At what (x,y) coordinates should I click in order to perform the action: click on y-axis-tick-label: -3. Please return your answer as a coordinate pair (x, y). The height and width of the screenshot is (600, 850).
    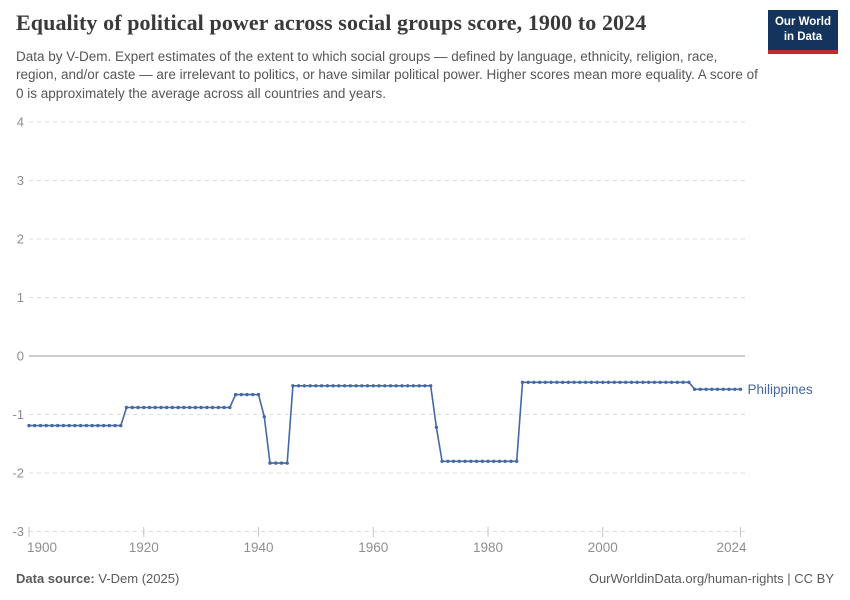
    Looking at the image, I should click on (18, 531).